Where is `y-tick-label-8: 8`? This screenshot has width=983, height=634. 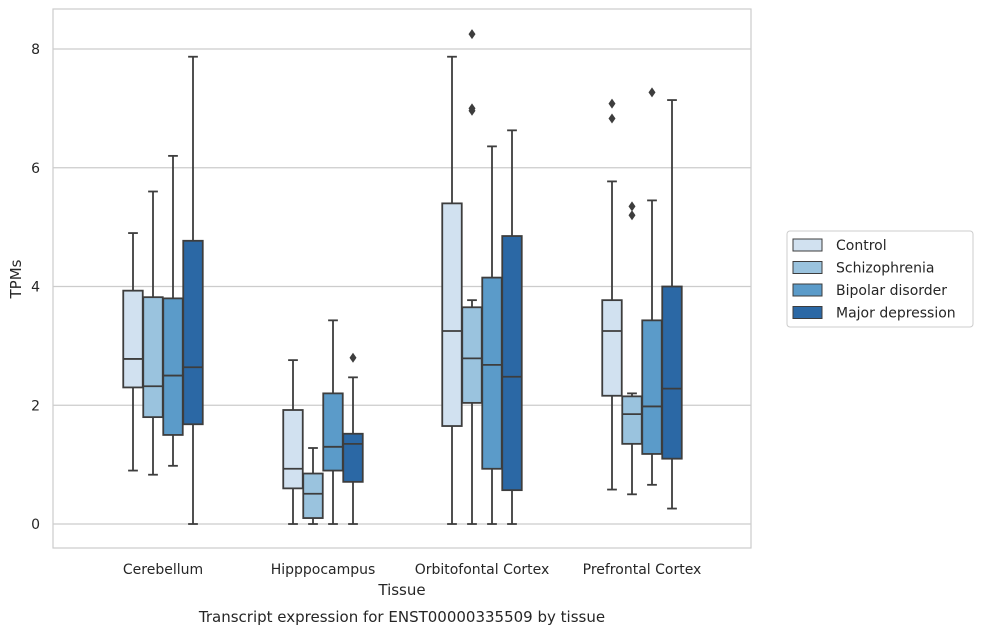 y-tick-label-8: 8 is located at coordinates (35, 50).